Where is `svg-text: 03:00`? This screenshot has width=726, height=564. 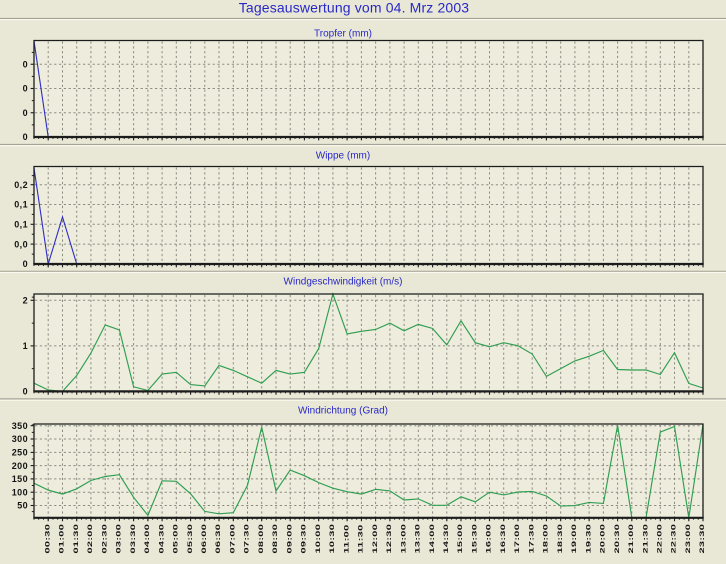 svg-text: 03:00 is located at coordinates (118, 539).